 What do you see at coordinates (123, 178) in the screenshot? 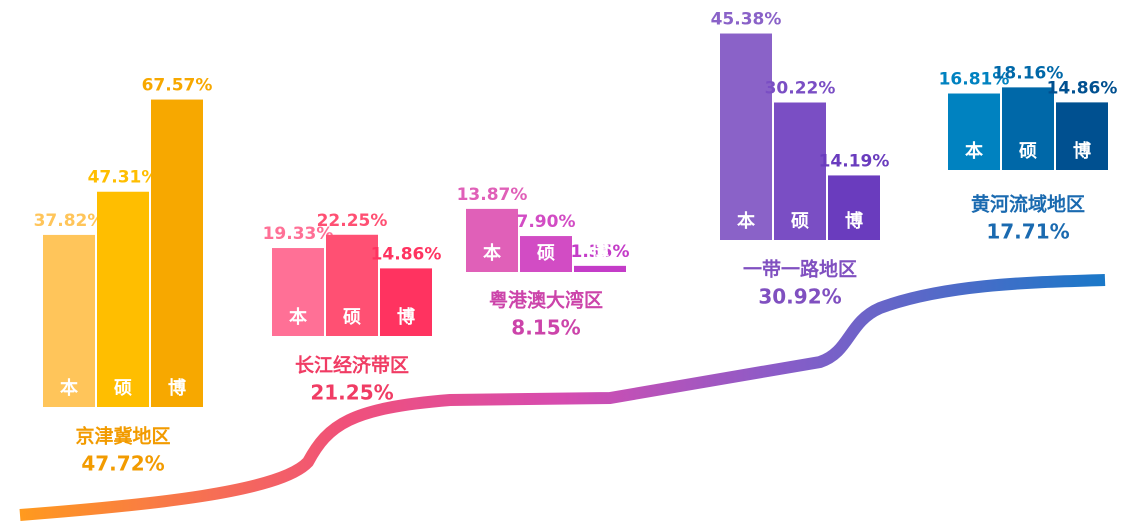
I see `value-label: 47.31%` at bounding box center [123, 178].